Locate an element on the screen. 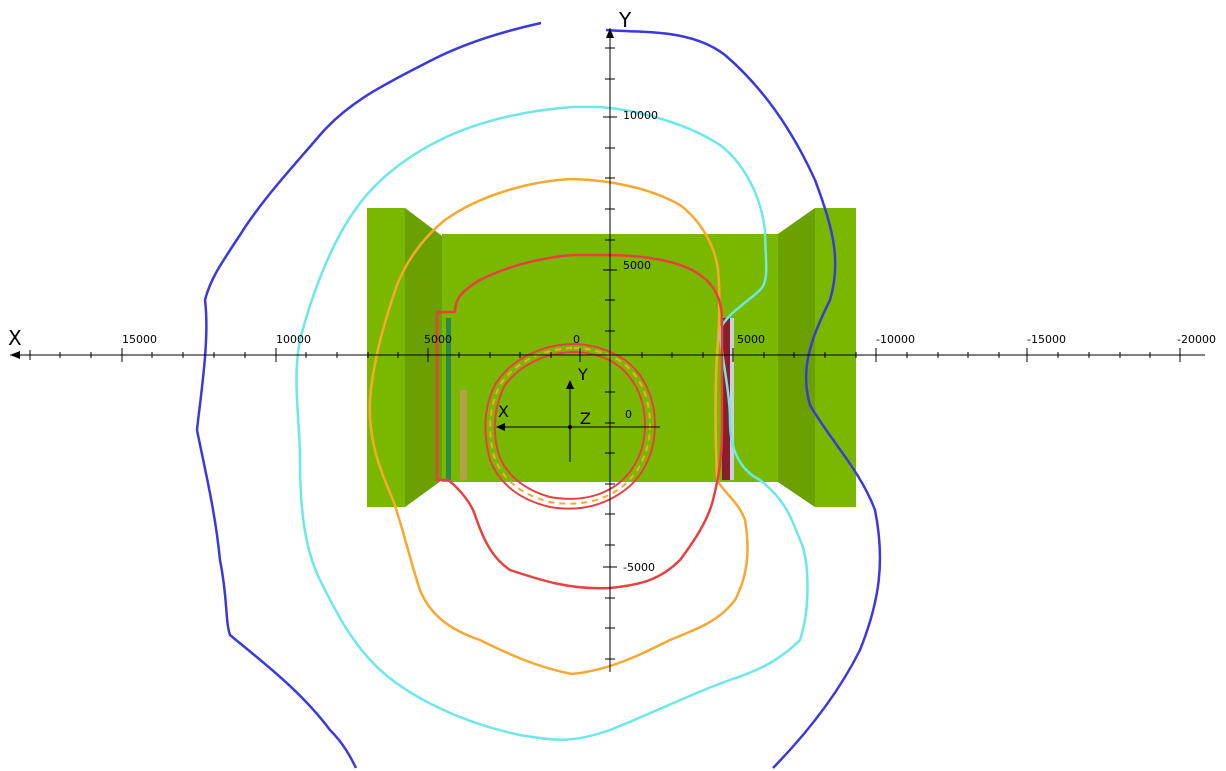  structure-right-bevel is located at coordinates (796, 357).